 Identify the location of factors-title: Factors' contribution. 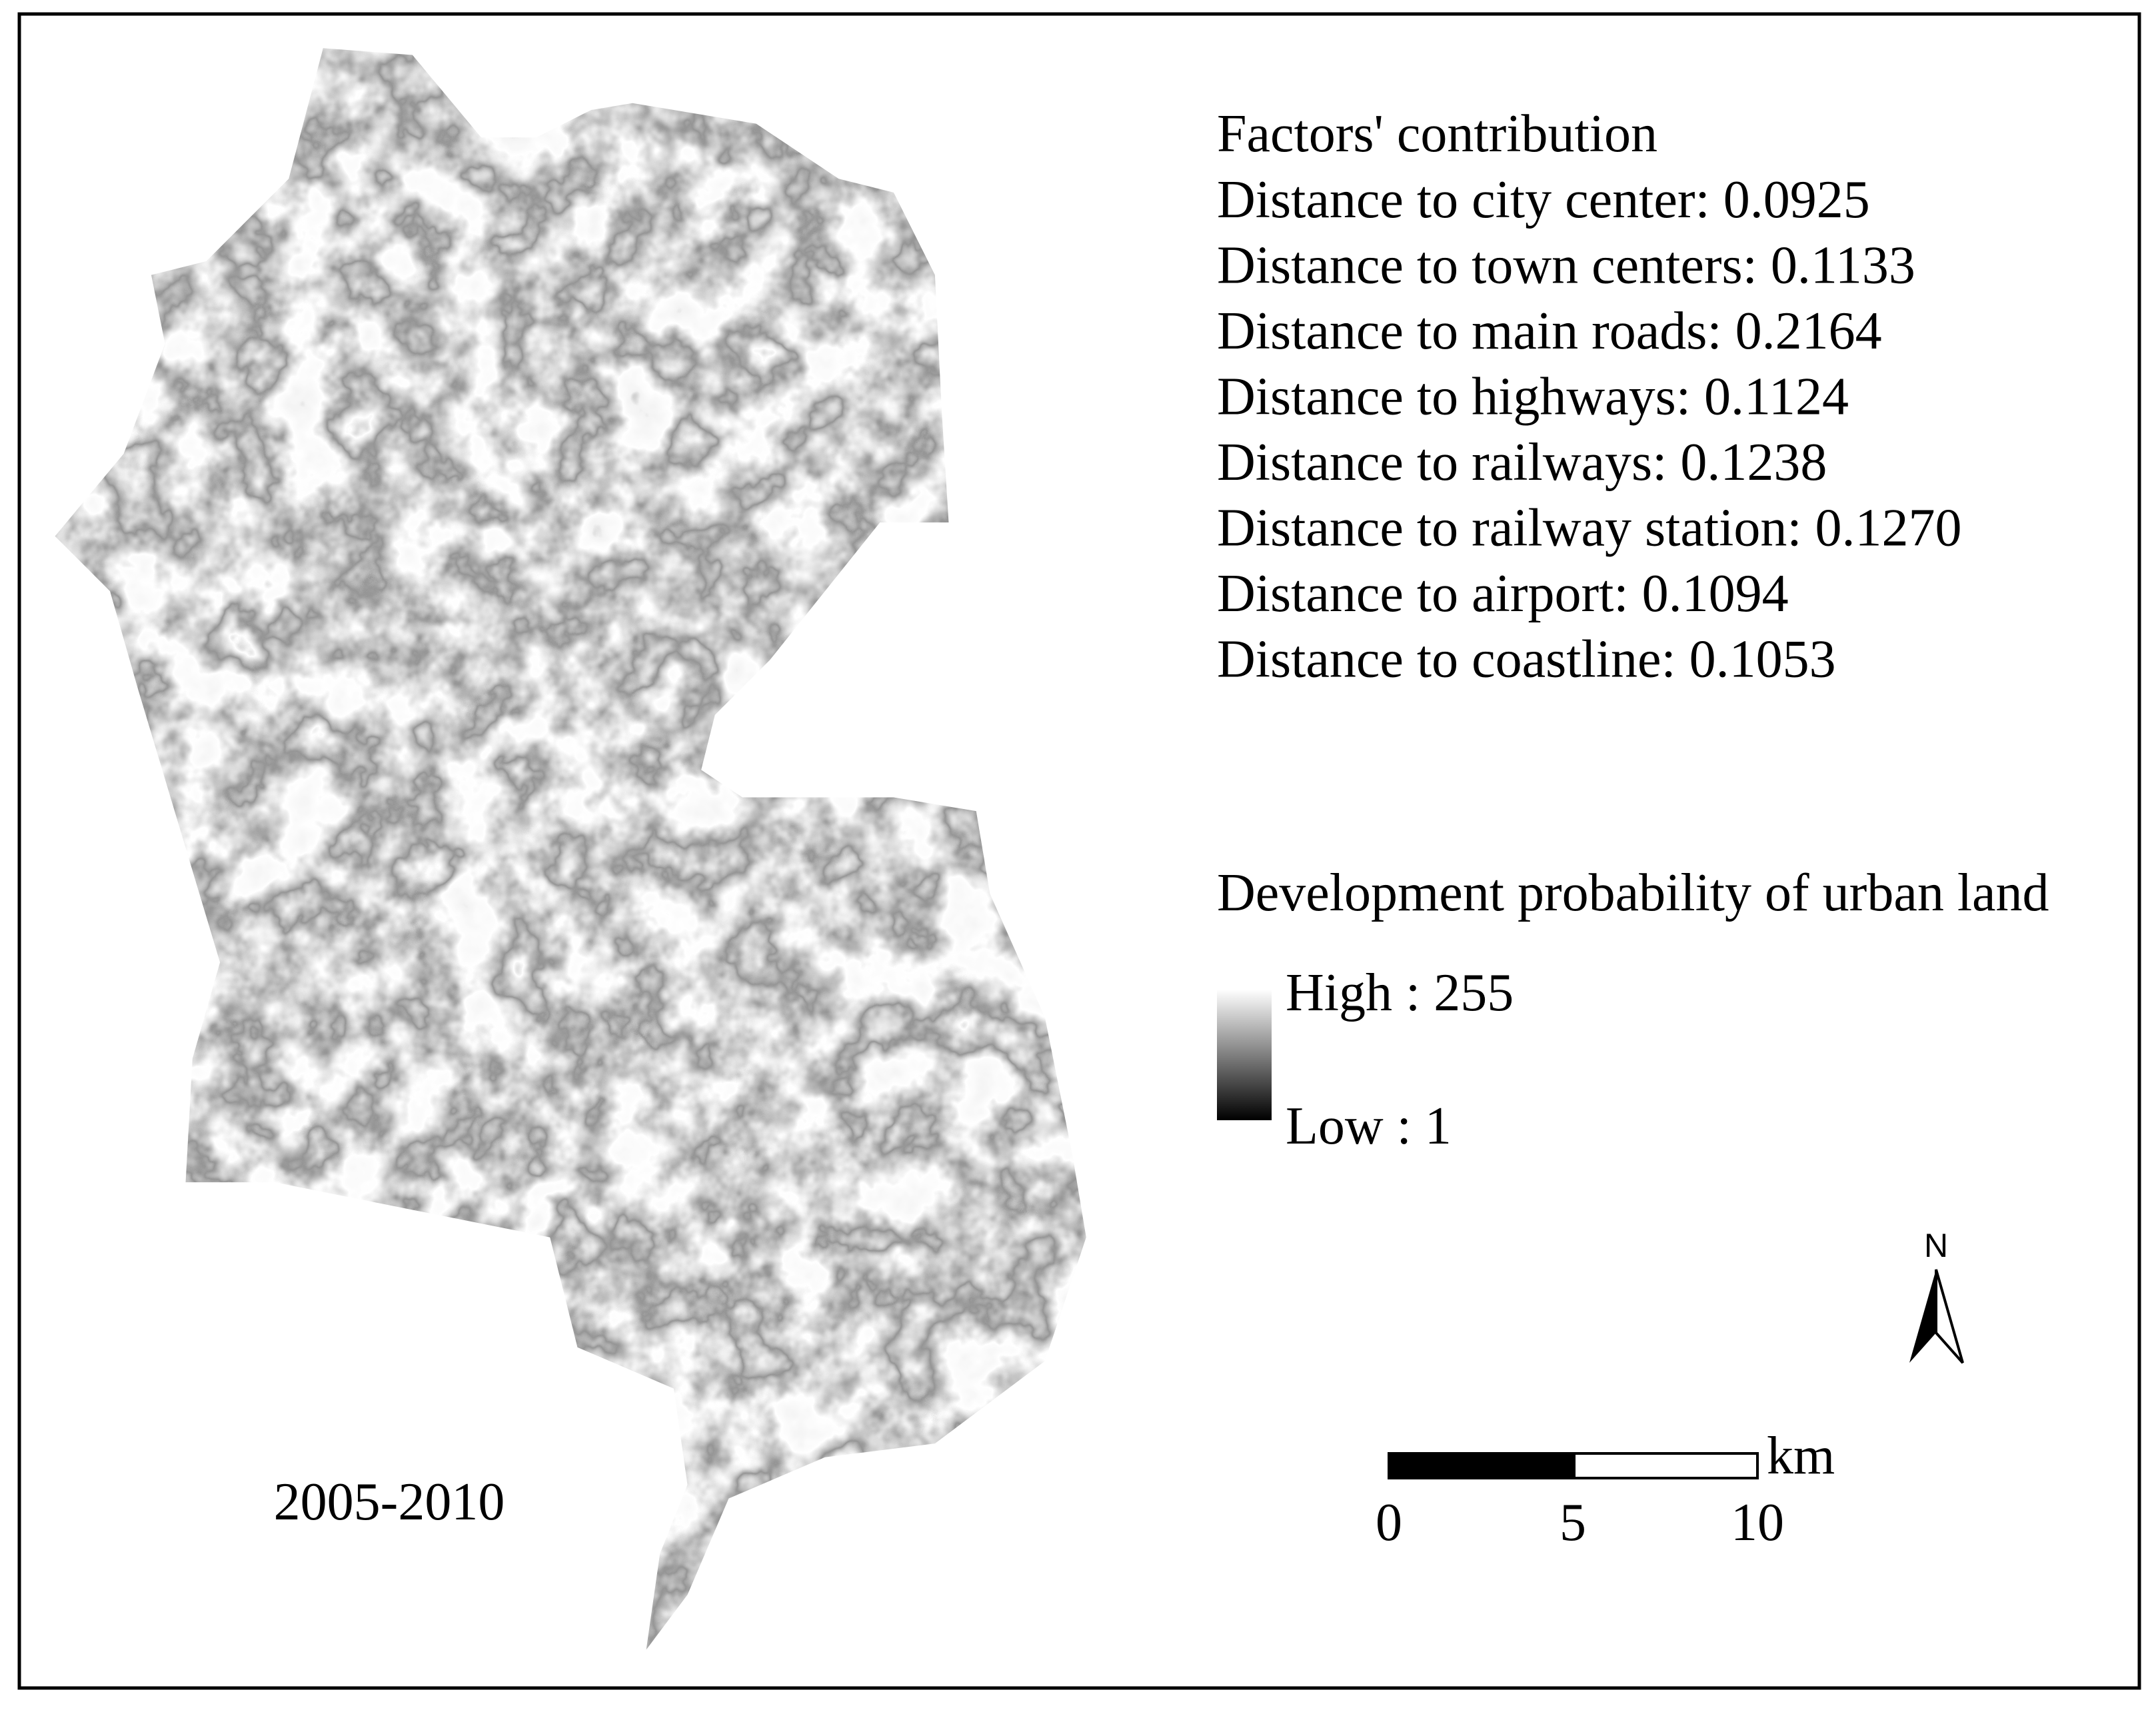
(1437, 134).